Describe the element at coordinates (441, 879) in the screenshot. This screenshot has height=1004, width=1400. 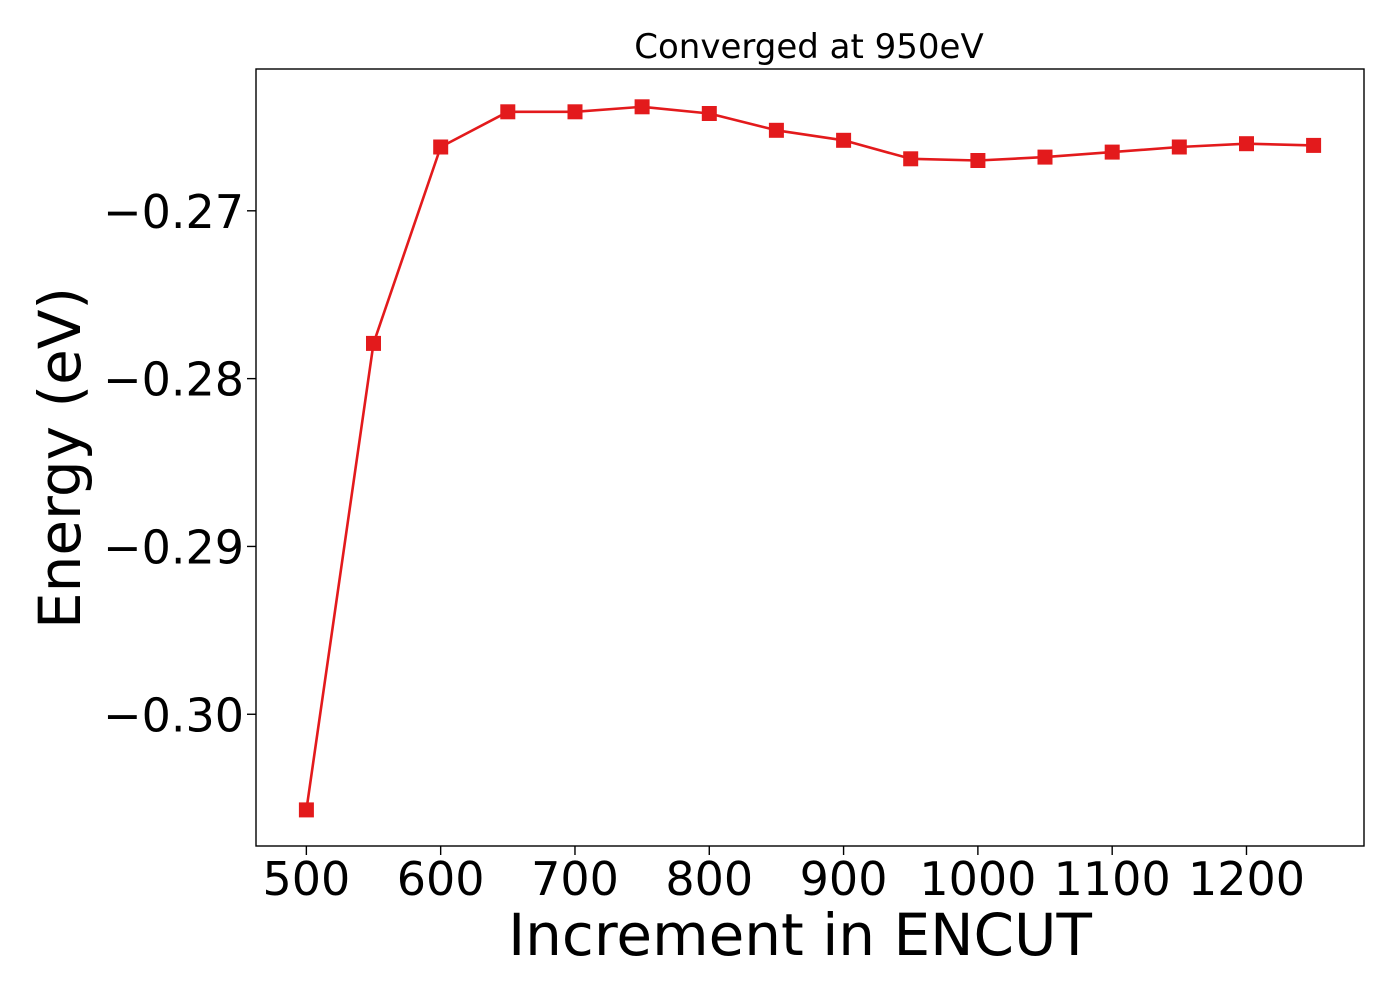
I see `x-tick-label: 600` at that location.